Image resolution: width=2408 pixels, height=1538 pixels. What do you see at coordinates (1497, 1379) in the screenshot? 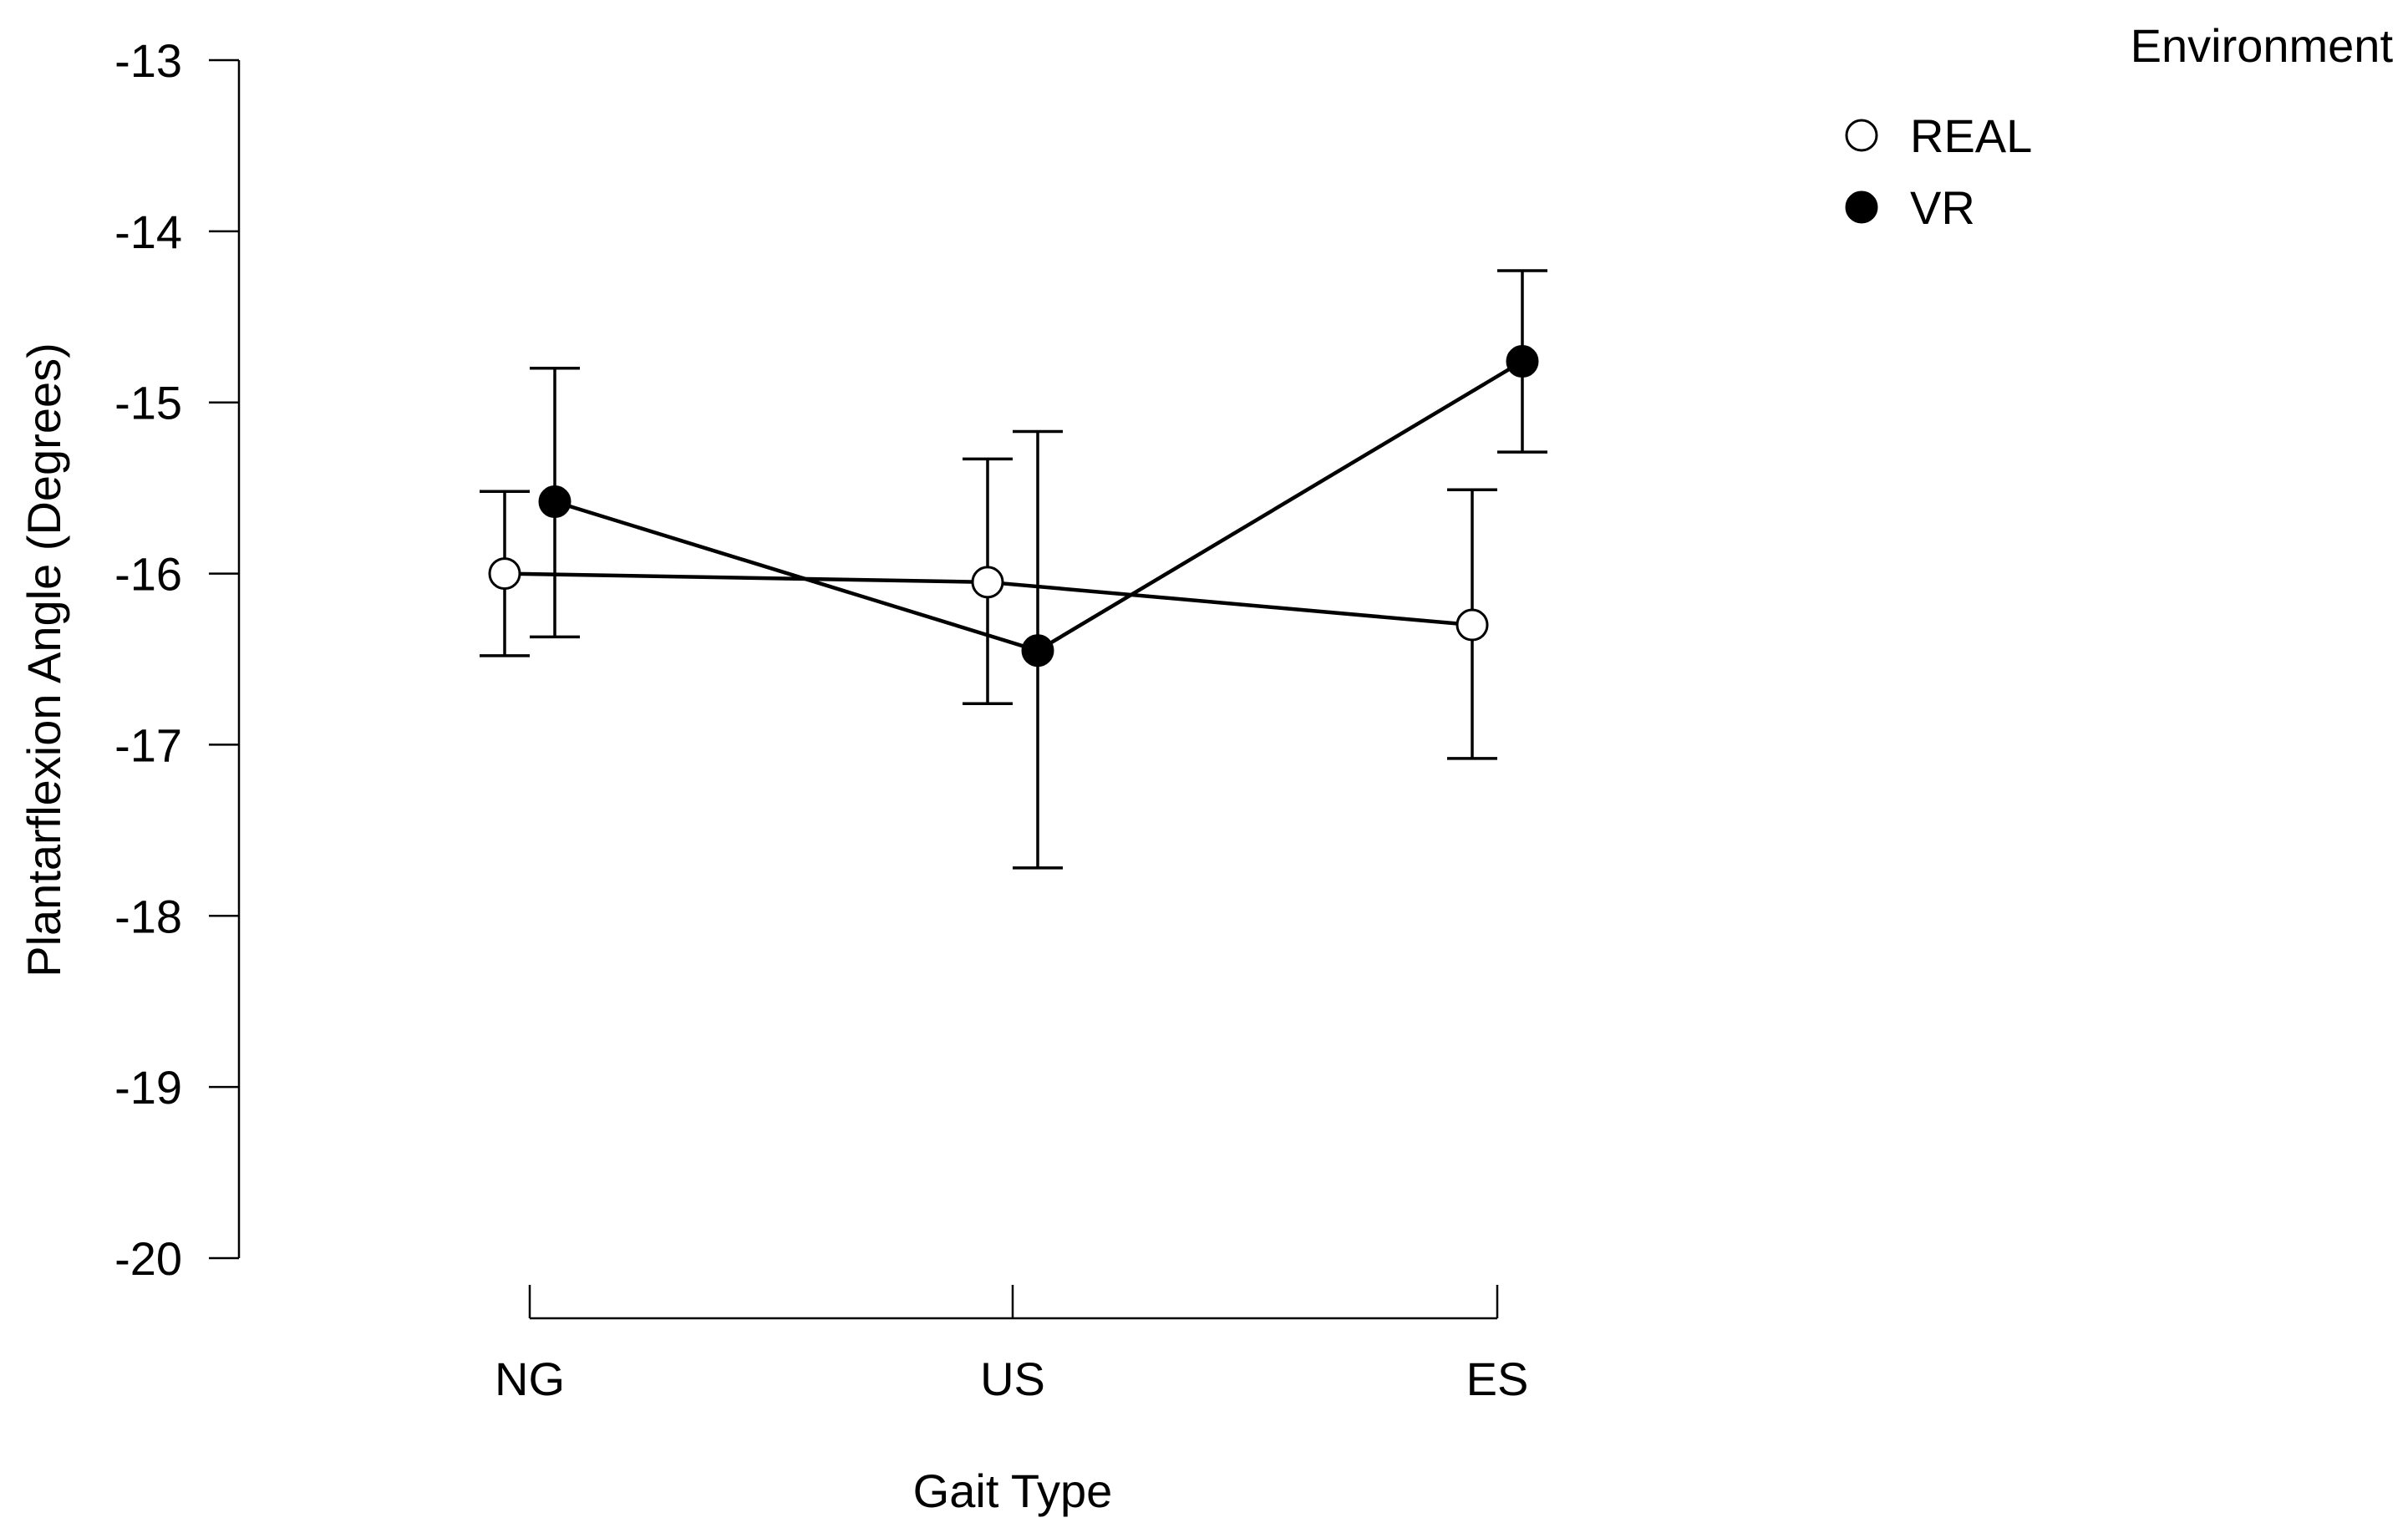
I see `x-tick-label: ES` at bounding box center [1497, 1379].